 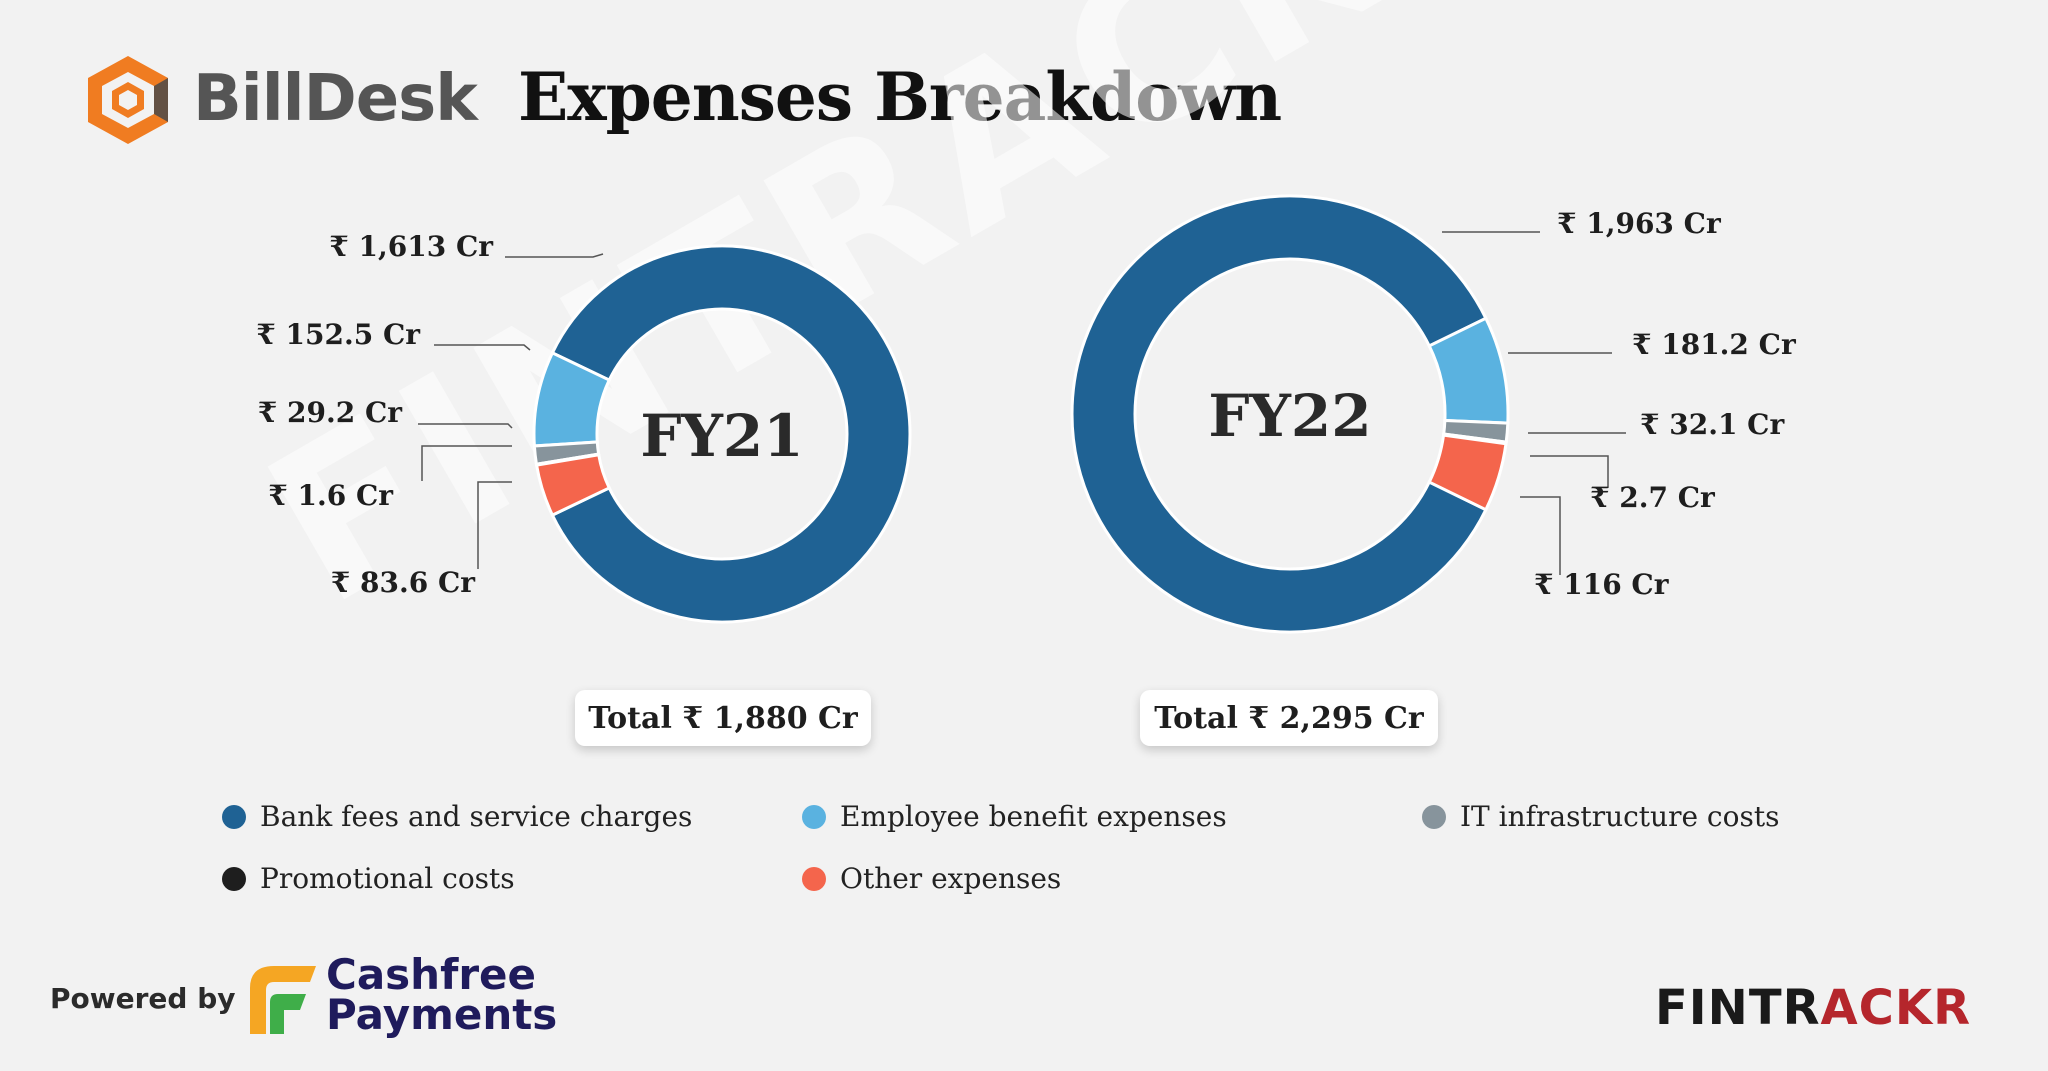 What do you see at coordinates (573, 485) in the screenshot?
I see `fy21-slice-other` at bounding box center [573, 485].